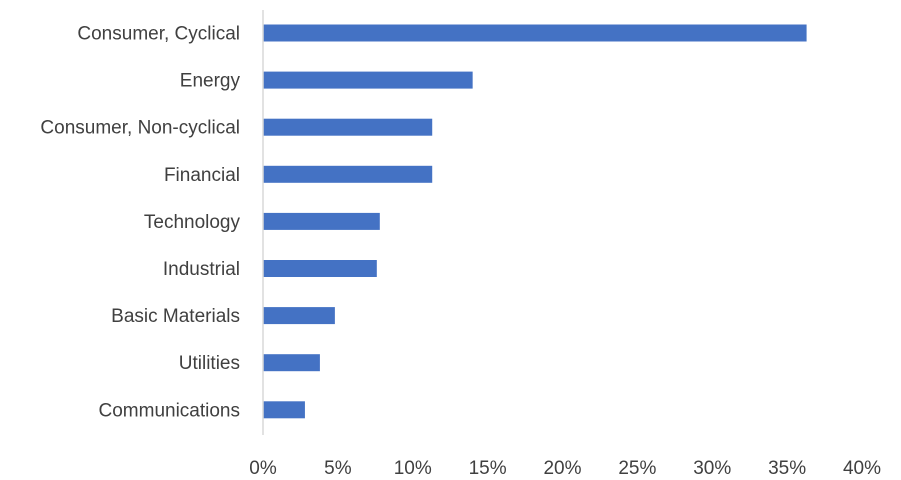 The width and height of the screenshot is (901, 480). What do you see at coordinates (192, 222) in the screenshot?
I see `category-label: Technology` at bounding box center [192, 222].